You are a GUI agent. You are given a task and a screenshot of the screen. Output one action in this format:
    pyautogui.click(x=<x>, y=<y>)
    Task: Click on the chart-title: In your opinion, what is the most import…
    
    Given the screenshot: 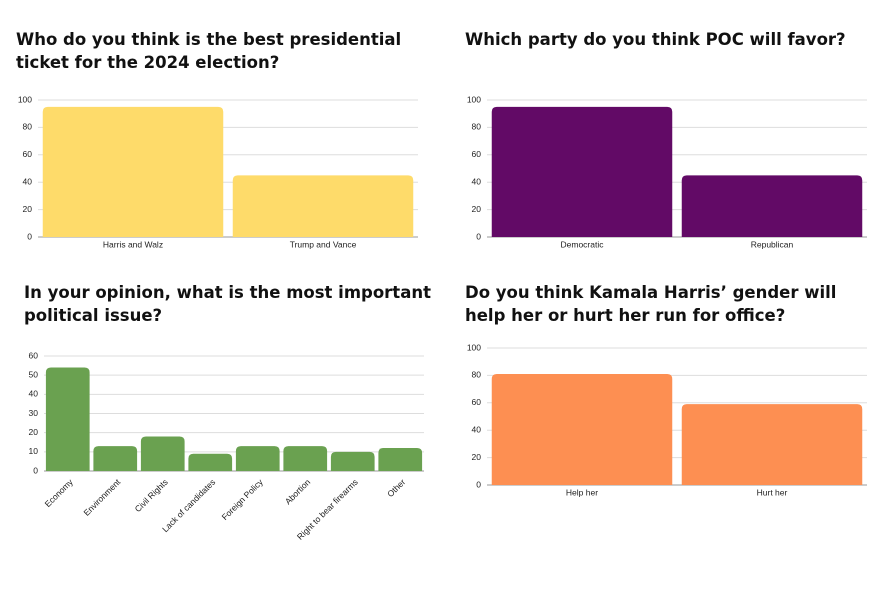 What is the action you would take?
    pyautogui.click(x=227, y=304)
    